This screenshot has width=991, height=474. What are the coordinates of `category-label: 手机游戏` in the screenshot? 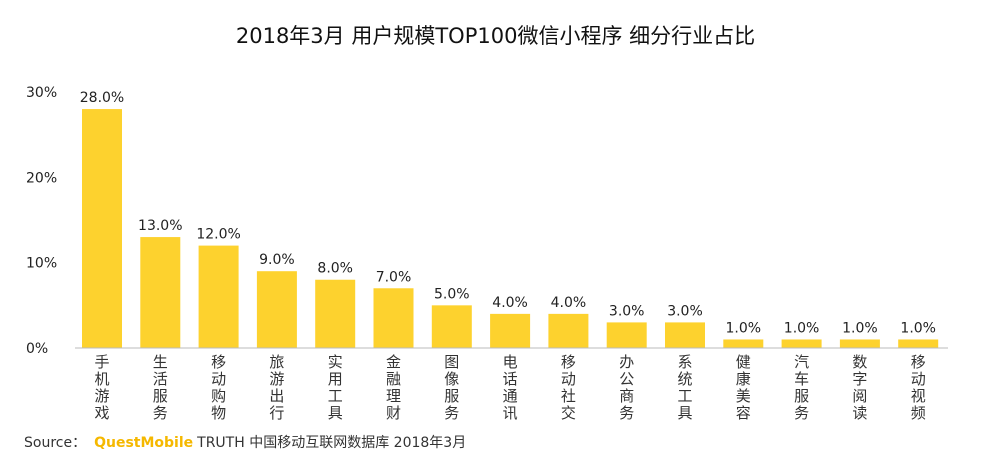 It's located at (101, 387).